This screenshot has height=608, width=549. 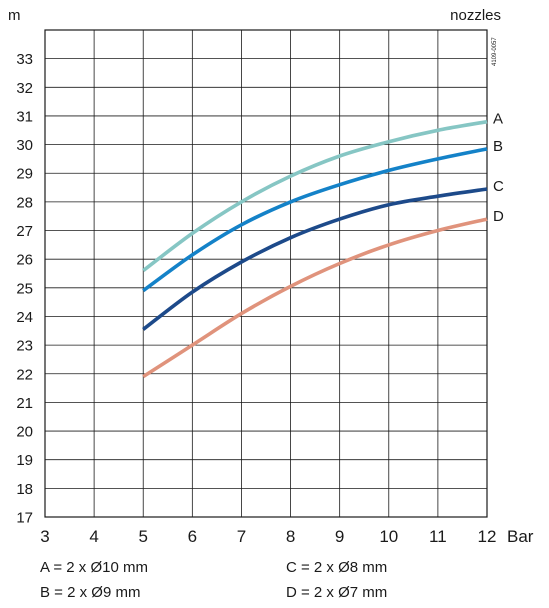 I want to click on y-tick-label: 19, so click(x=24, y=460).